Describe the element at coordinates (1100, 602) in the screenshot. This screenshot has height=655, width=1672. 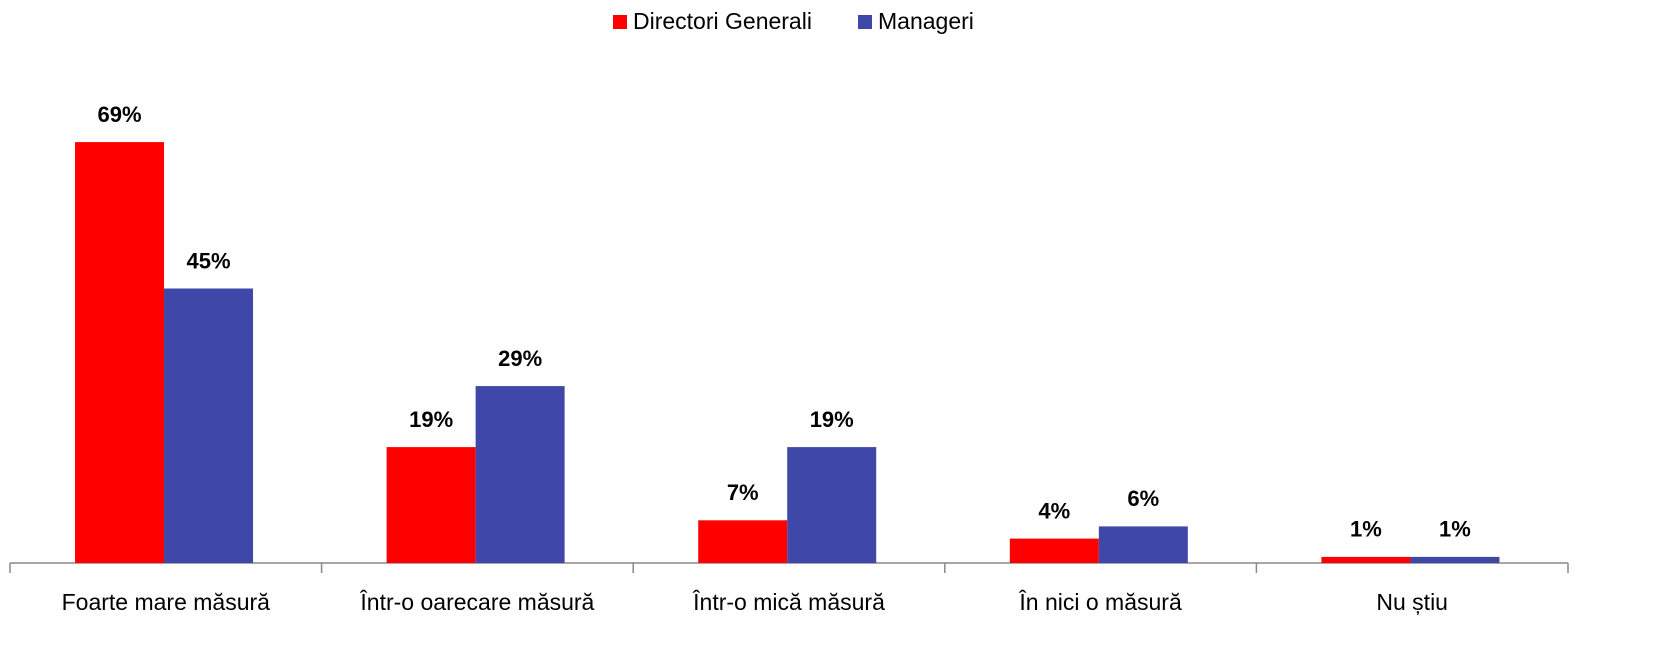
I see `x-tick-label: În nici o măsură` at that location.